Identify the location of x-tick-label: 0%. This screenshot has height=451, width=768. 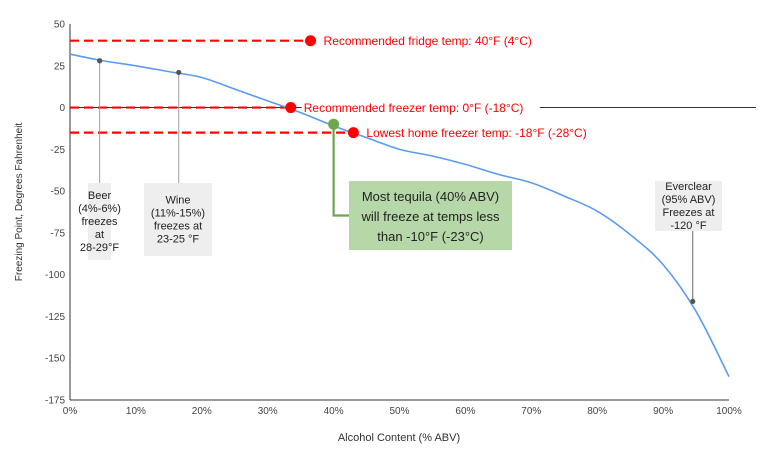
(70, 411).